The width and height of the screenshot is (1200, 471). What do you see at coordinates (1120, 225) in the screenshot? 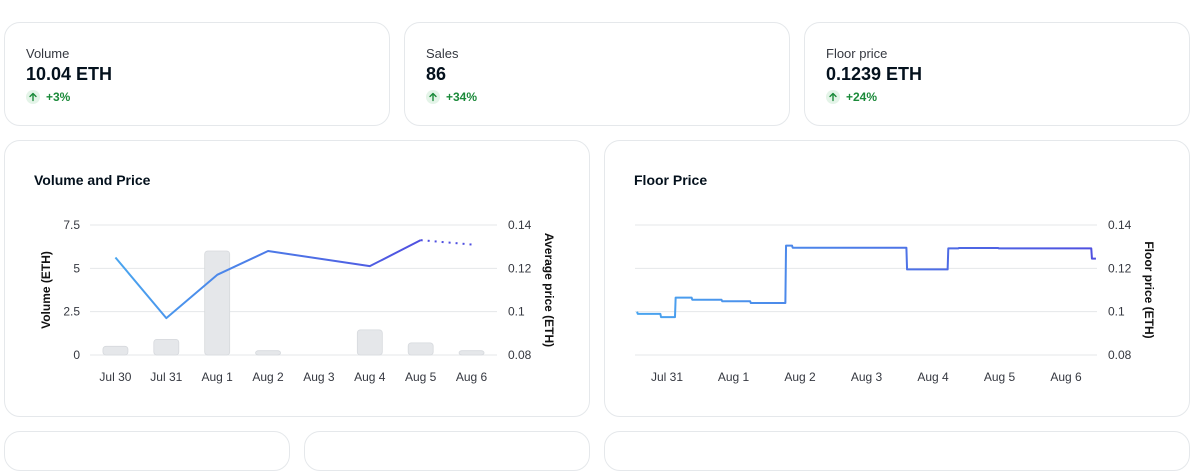
I see `y-tick-label: 0.14` at bounding box center [1120, 225].